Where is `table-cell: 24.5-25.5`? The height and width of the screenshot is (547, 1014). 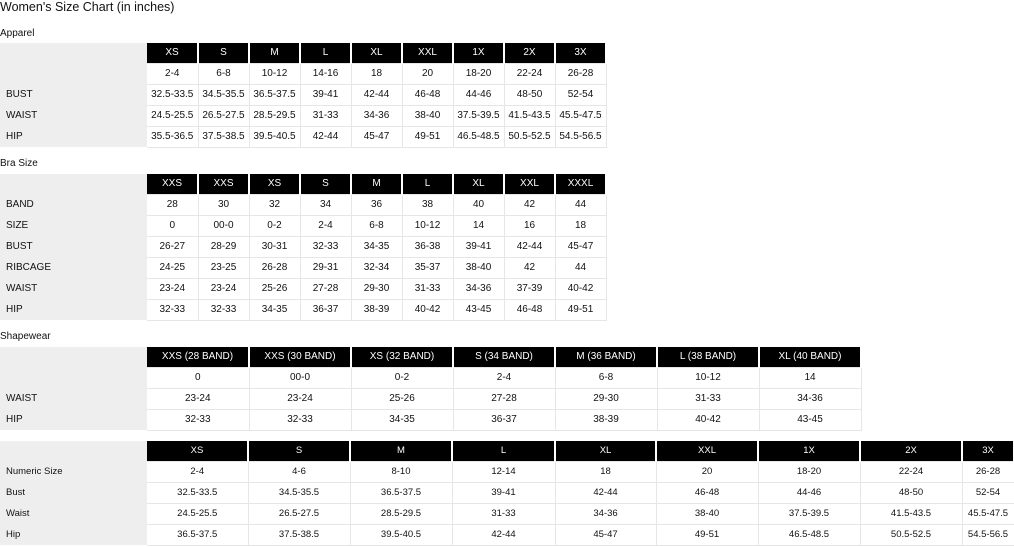 table-cell: 24.5-25.5 is located at coordinates (198, 514).